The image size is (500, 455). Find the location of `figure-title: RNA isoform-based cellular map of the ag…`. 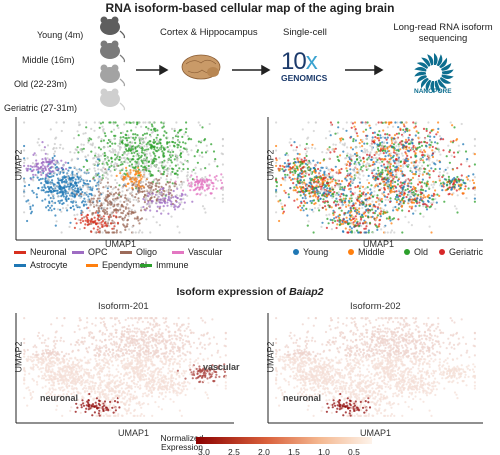

figure-title: RNA isoform-based cellular map of the ag… is located at coordinates (250, 8).